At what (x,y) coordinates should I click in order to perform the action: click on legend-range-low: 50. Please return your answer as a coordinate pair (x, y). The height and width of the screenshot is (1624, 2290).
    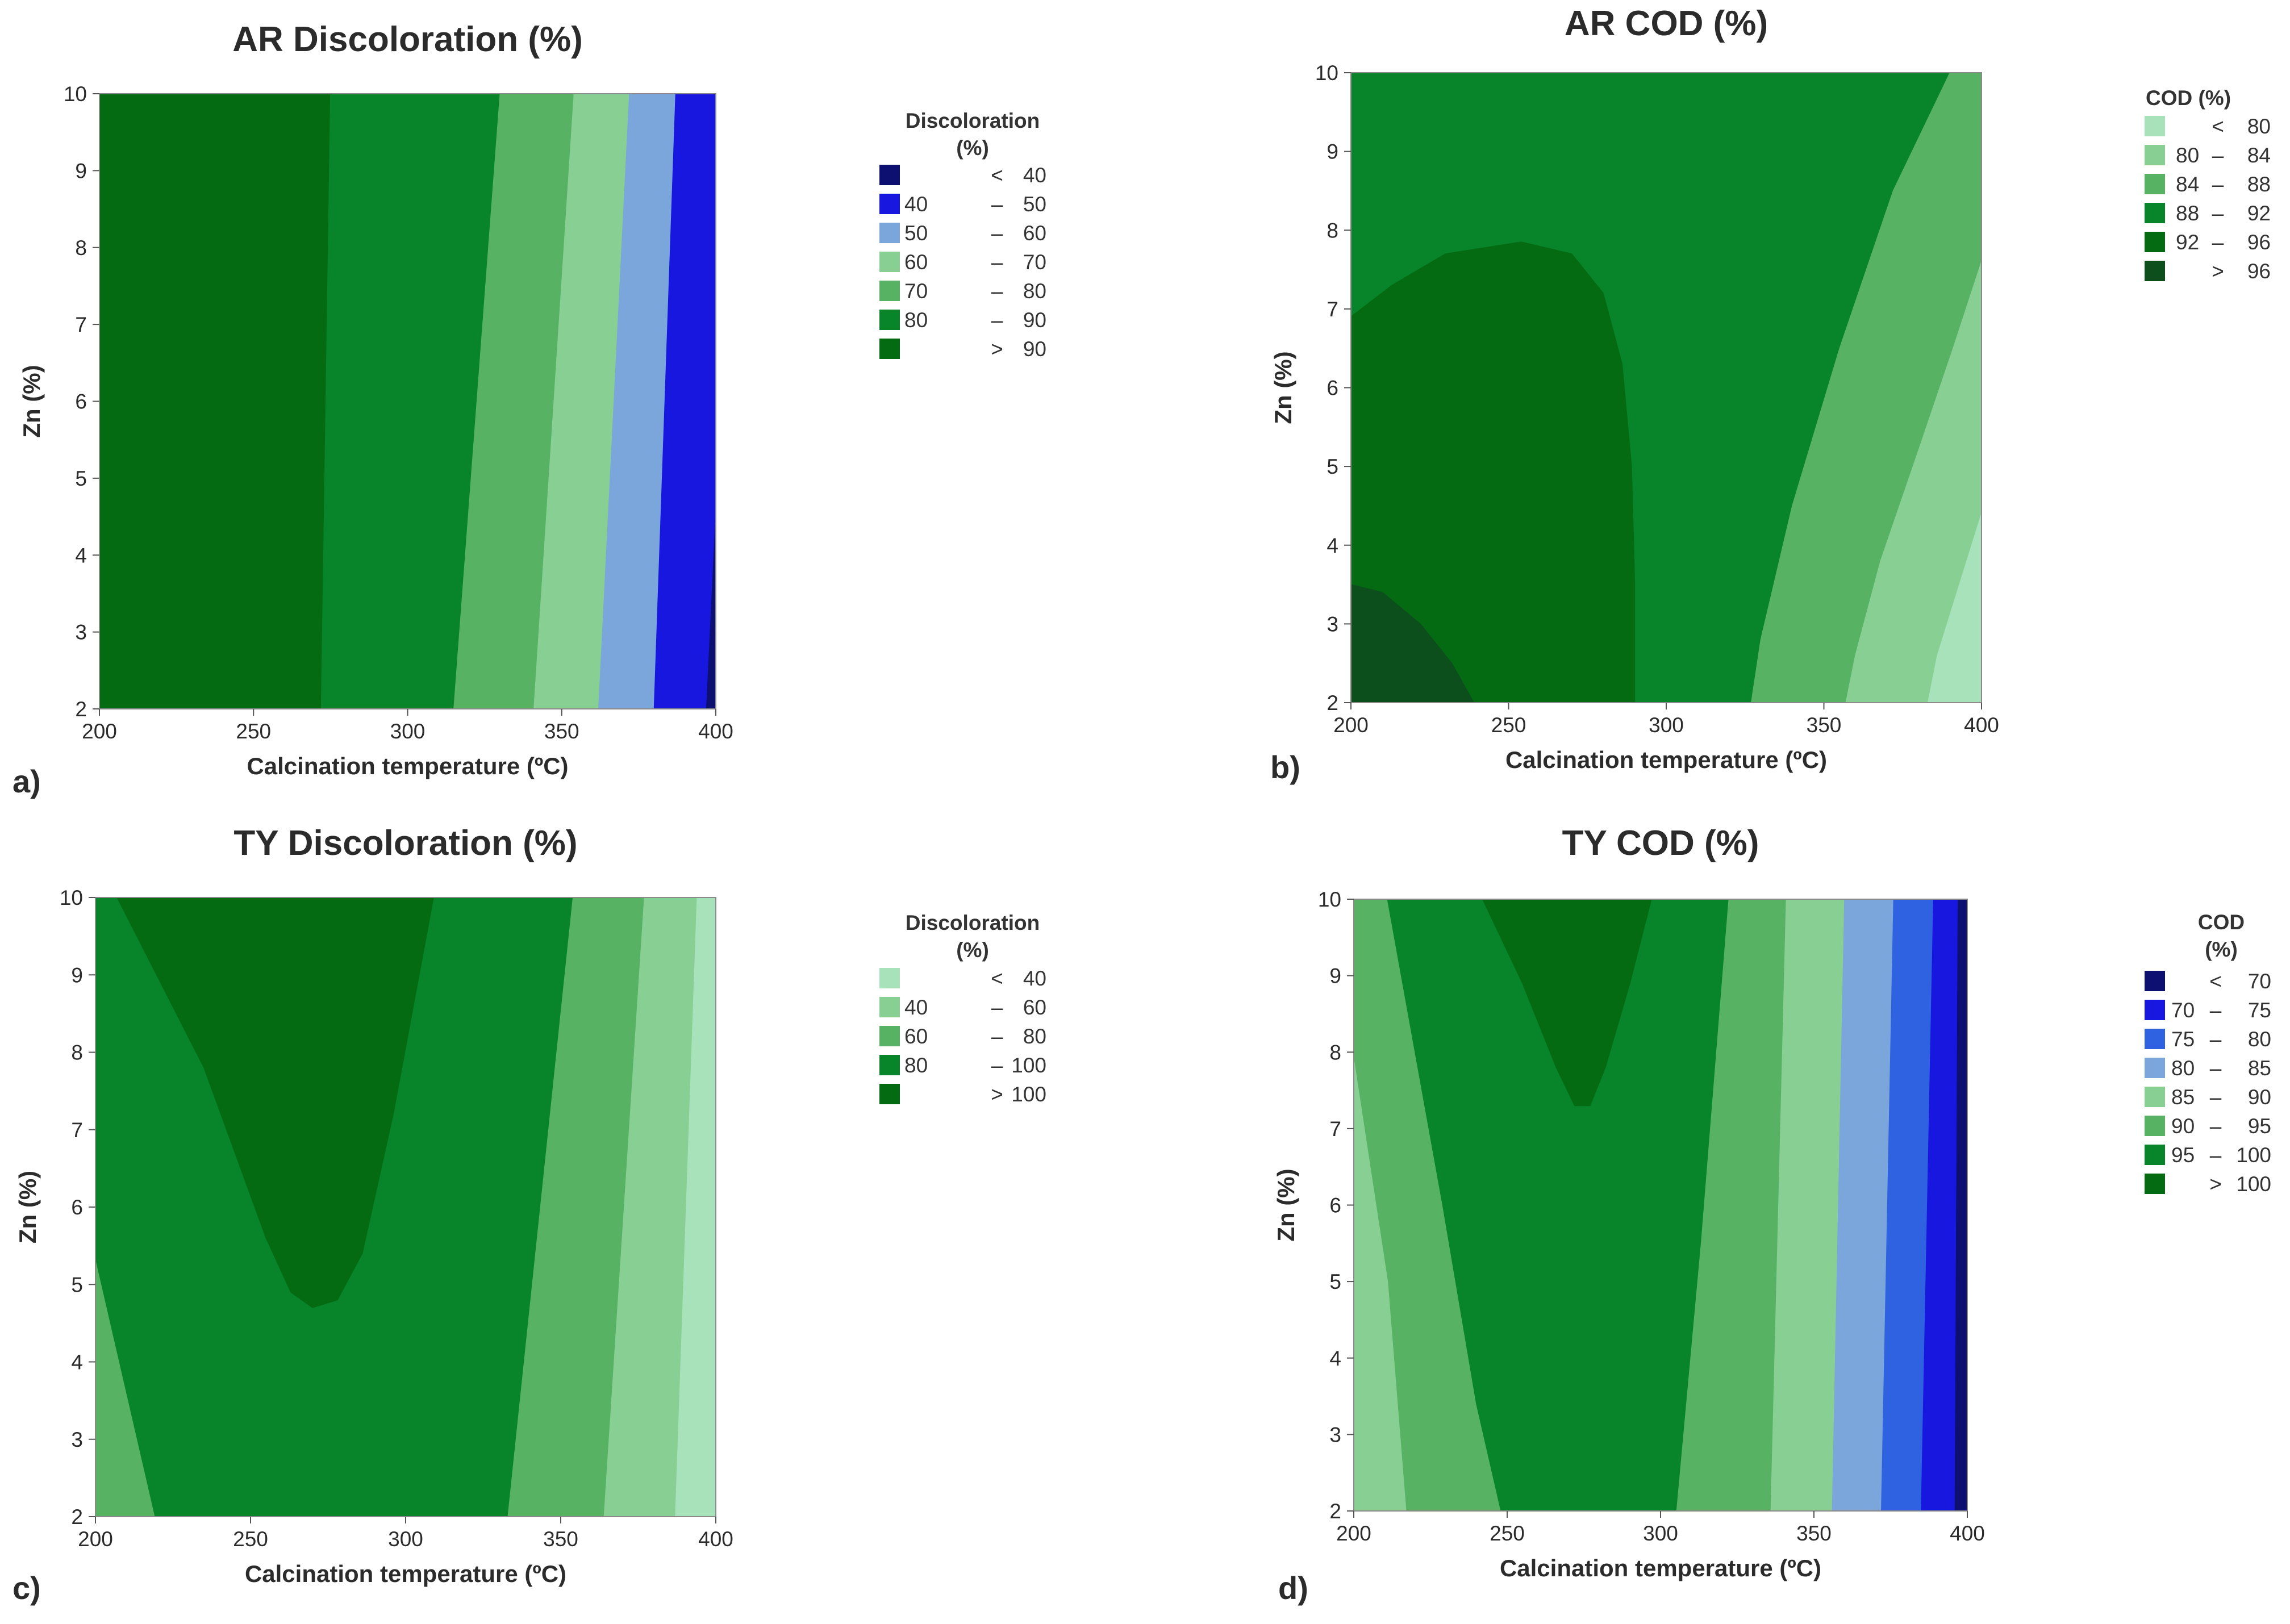
    Looking at the image, I should click on (916, 233).